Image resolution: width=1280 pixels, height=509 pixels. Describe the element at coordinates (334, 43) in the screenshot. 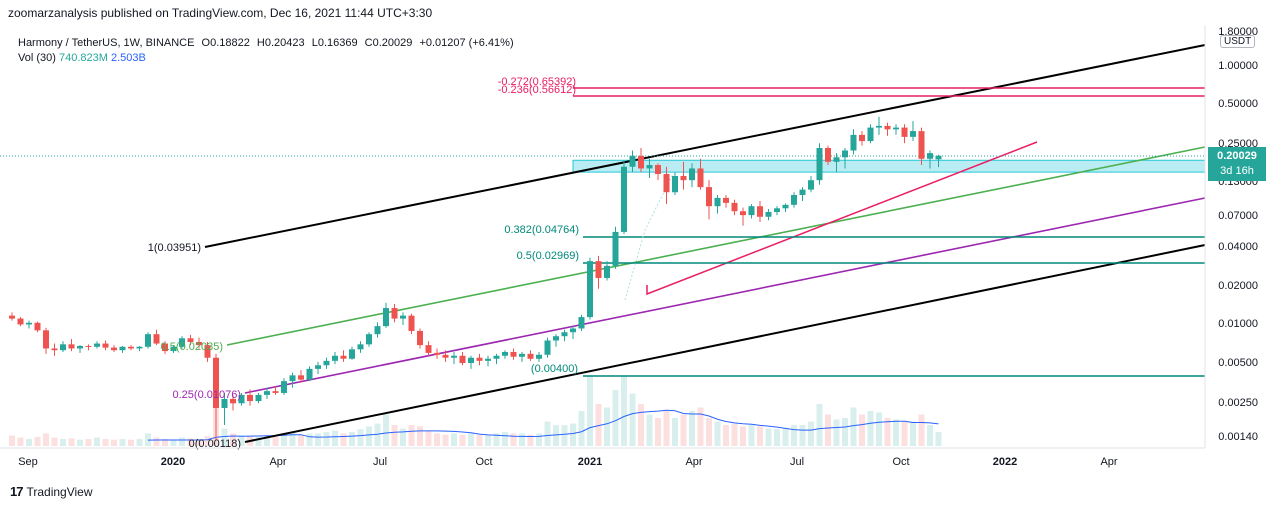

I see `ohlc-low: L0.16369` at that location.